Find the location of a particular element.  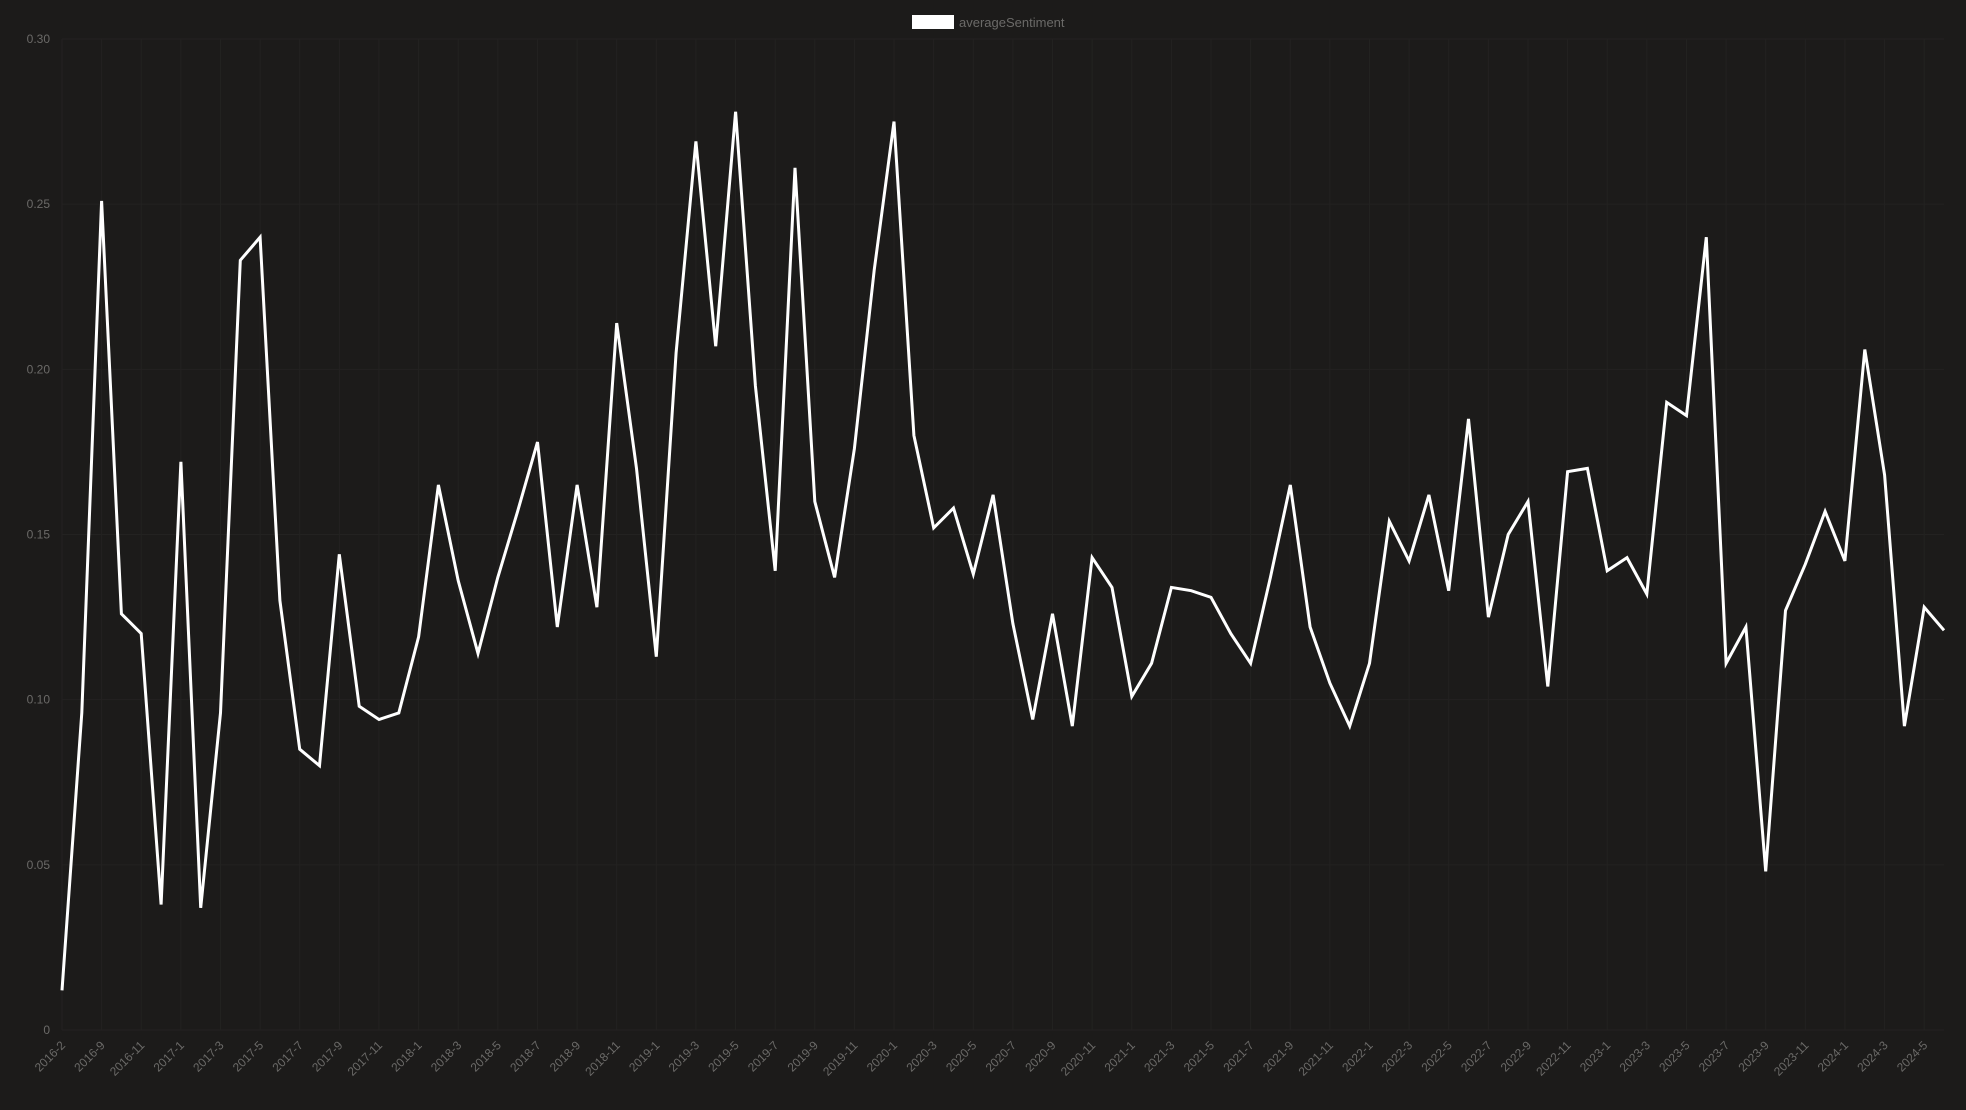

legend-label-averagesentiment: averageSentiment is located at coordinates (1012, 22).